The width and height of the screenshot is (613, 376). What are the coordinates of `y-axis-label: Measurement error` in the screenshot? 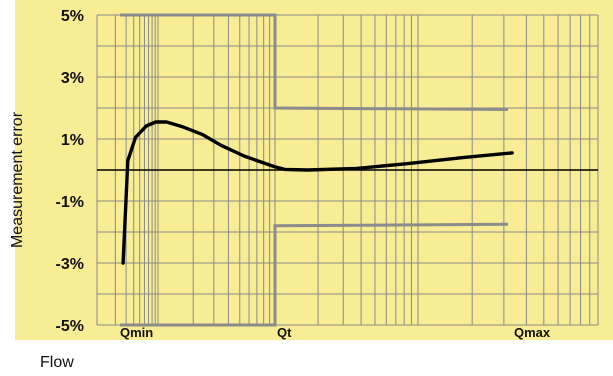 It's located at (17, 179).